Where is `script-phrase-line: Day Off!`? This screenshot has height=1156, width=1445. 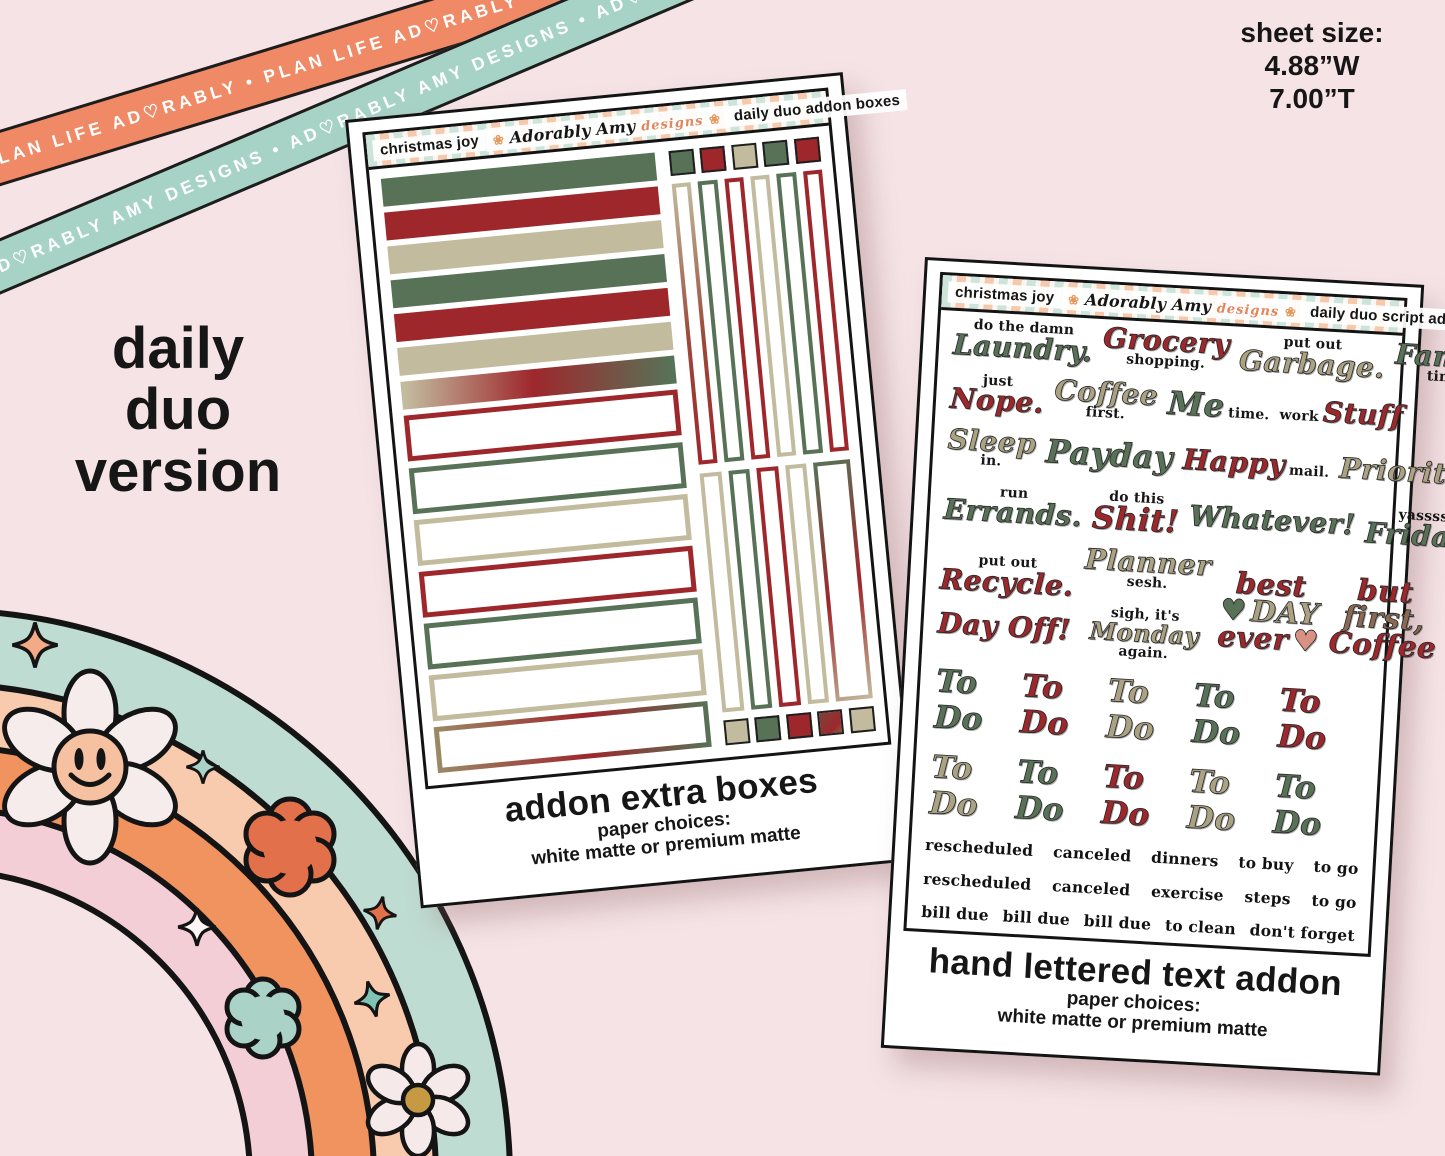 script-phrase-line: Day Off! is located at coordinates (1004, 625).